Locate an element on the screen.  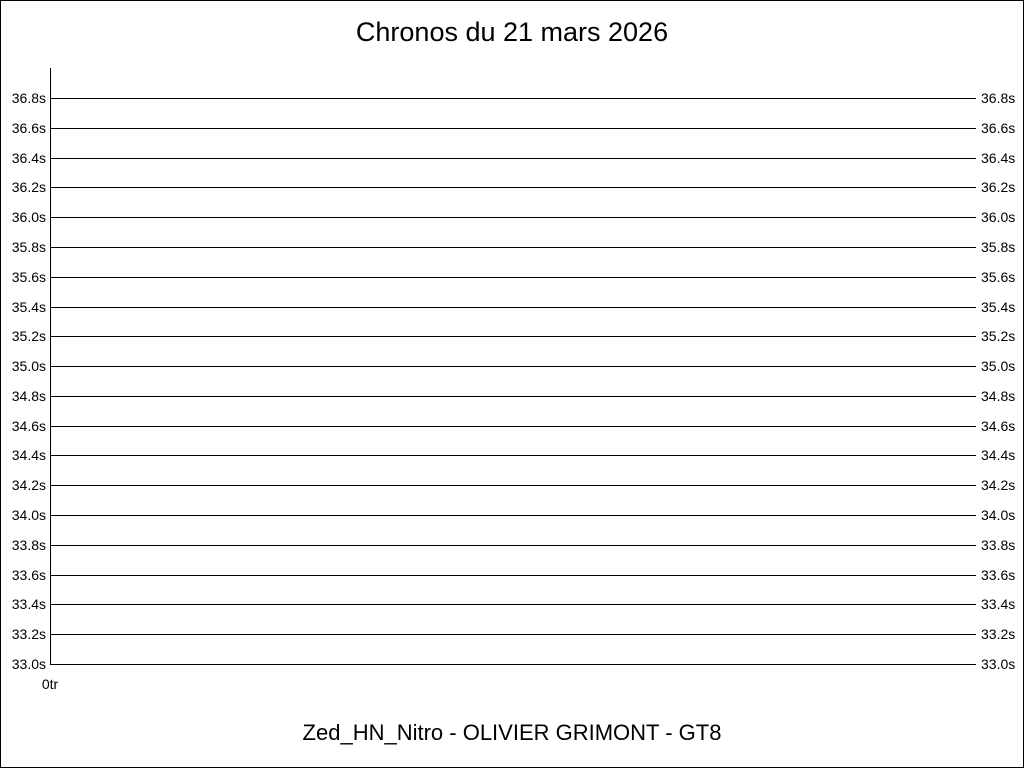
y-tick-label-left: 36.6s is located at coordinates (28, 128).